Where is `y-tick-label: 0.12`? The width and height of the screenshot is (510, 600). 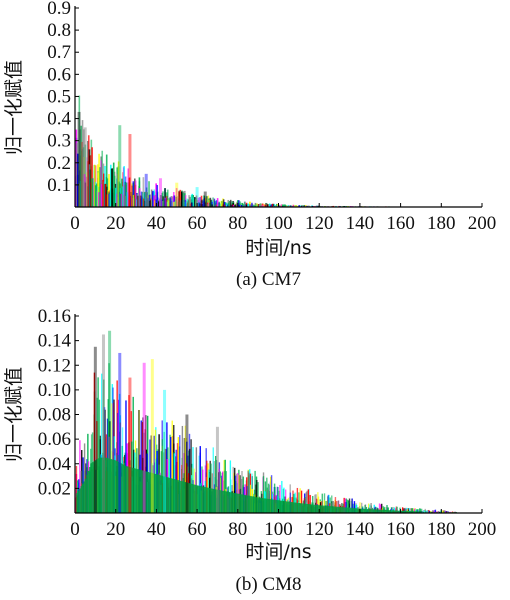
y-tick-label: 0.12 is located at coordinates (54, 365).